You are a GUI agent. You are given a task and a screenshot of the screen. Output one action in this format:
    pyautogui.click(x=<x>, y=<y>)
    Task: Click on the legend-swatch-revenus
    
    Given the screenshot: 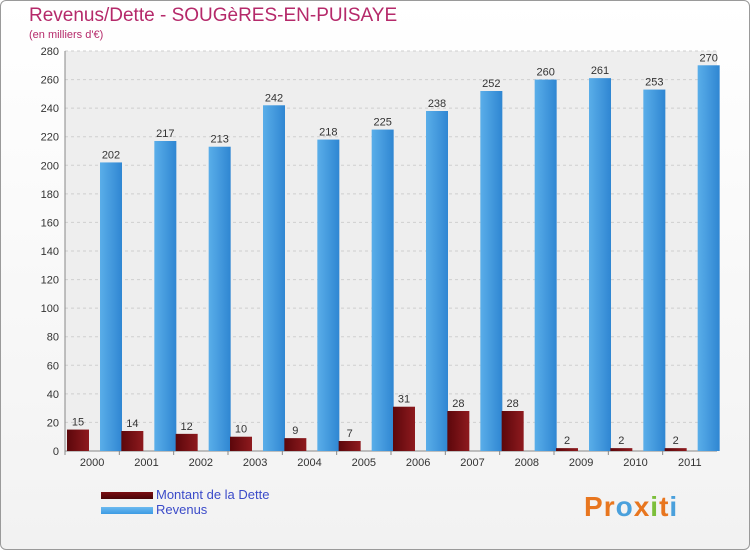 What is the action you would take?
    pyautogui.click(x=127, y=510)
    